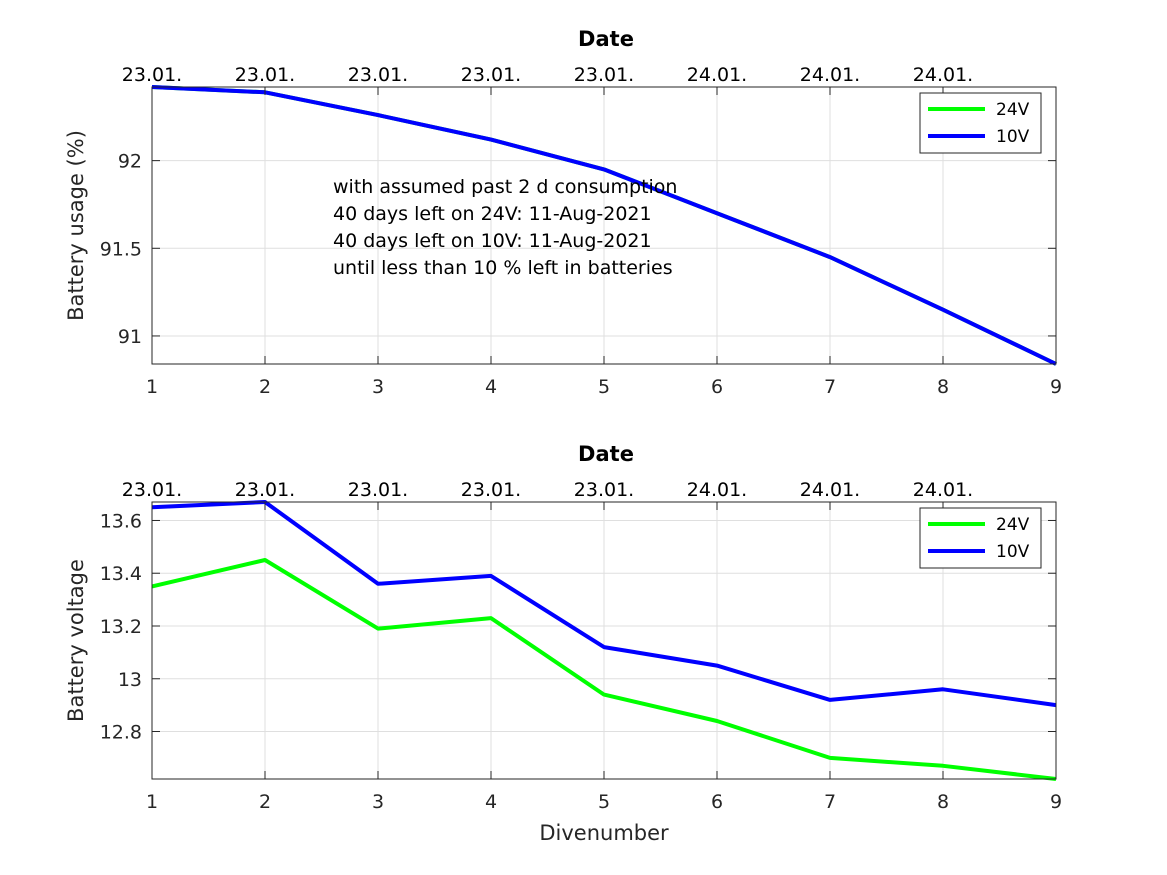 The height and width of the screenshot is (875, 1167). What do you see at coordinates (121, 521) in the screenshot?
I see `y-tick-label: 13.6` at bounding box center [121, 521].